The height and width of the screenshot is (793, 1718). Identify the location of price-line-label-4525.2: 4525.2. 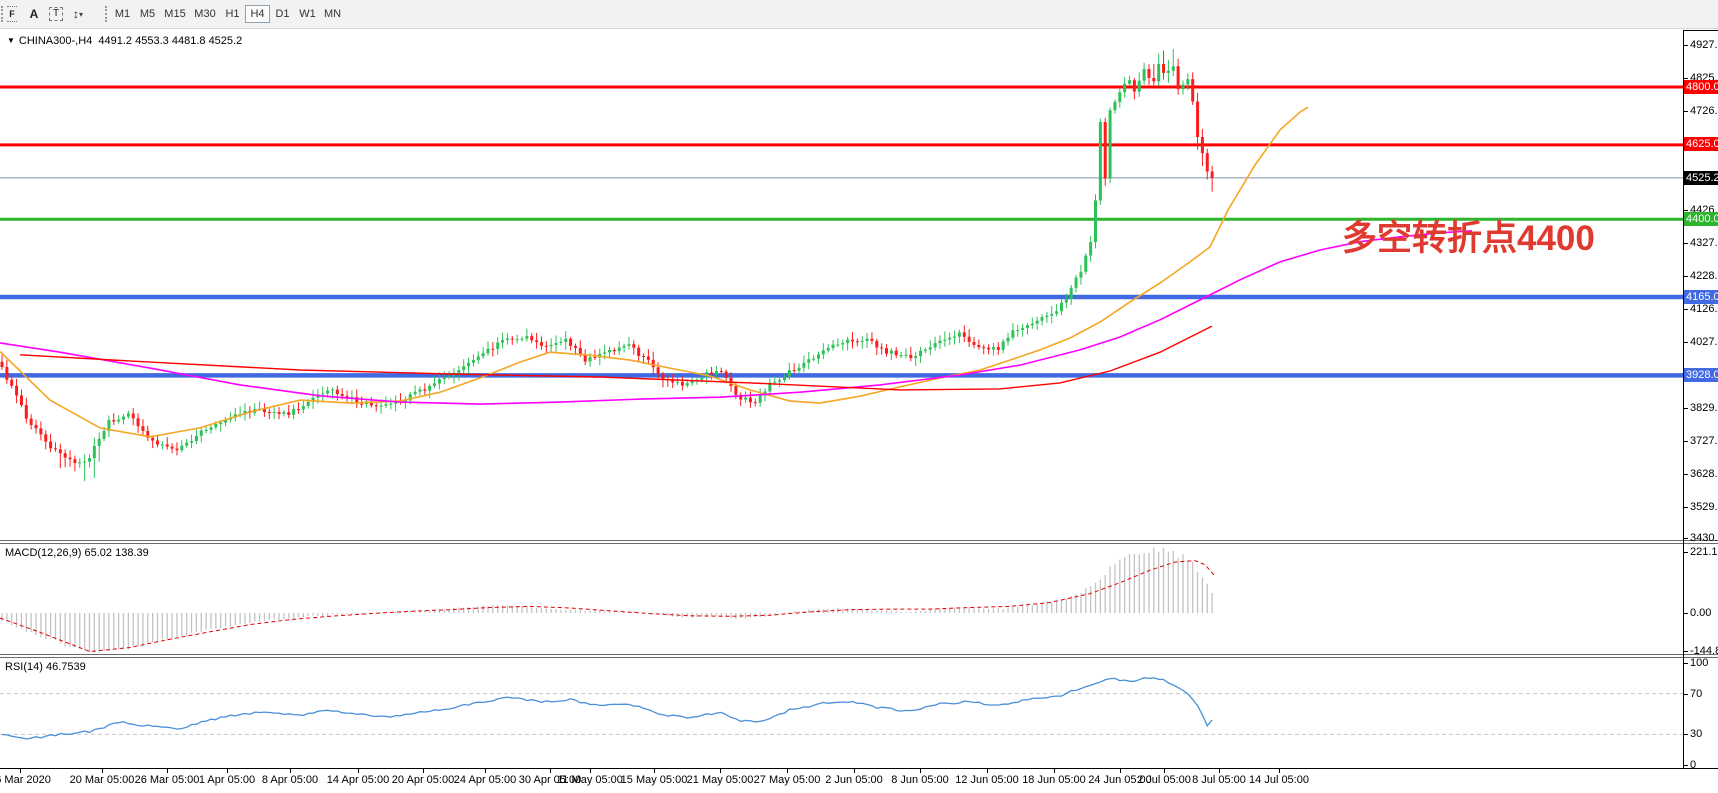
(1701, 178).